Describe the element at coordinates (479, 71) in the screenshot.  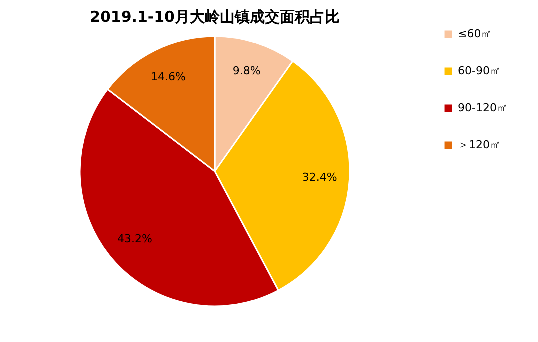
I see `legend-label: 60-90㎡` at that location.